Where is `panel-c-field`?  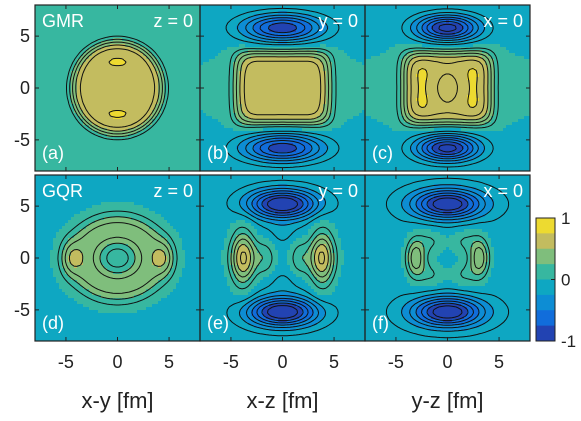 panel-c-field is located at coordinates (447, 88).